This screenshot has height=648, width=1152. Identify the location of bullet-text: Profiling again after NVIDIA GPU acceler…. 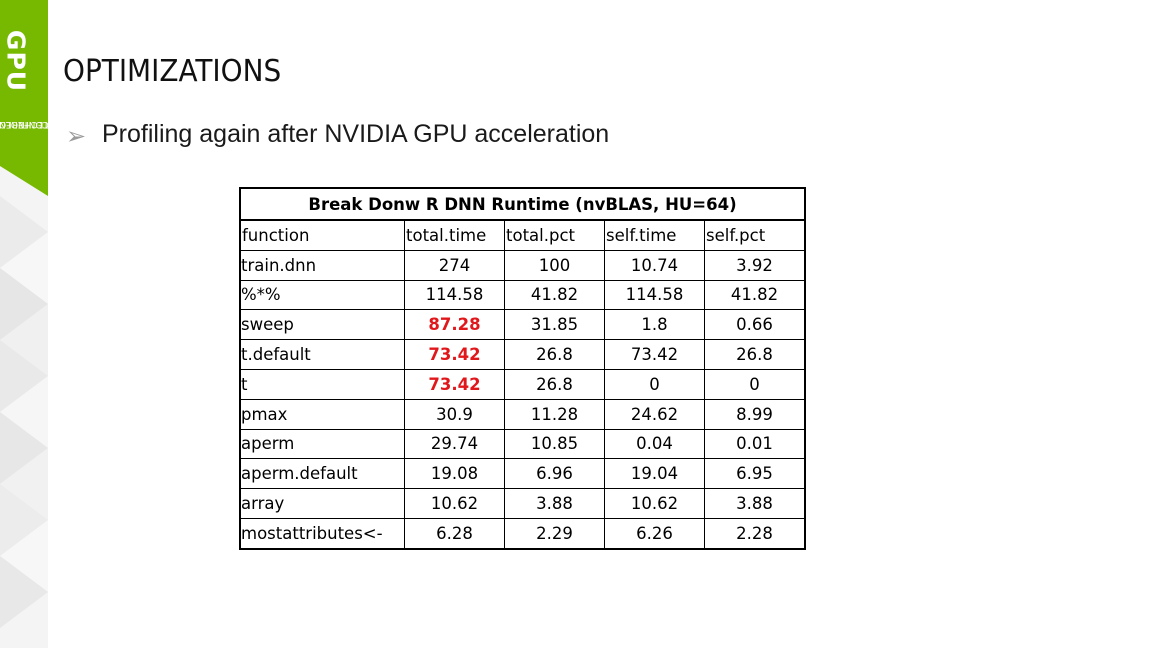
(356, 134).